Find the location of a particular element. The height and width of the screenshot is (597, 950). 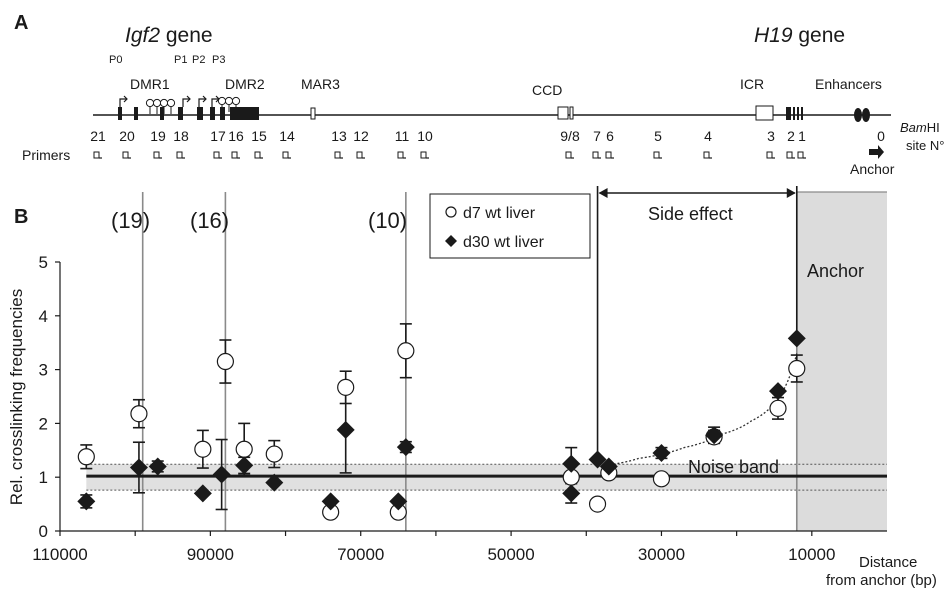

primer-number: 17 is located at coordinates (218, 136).